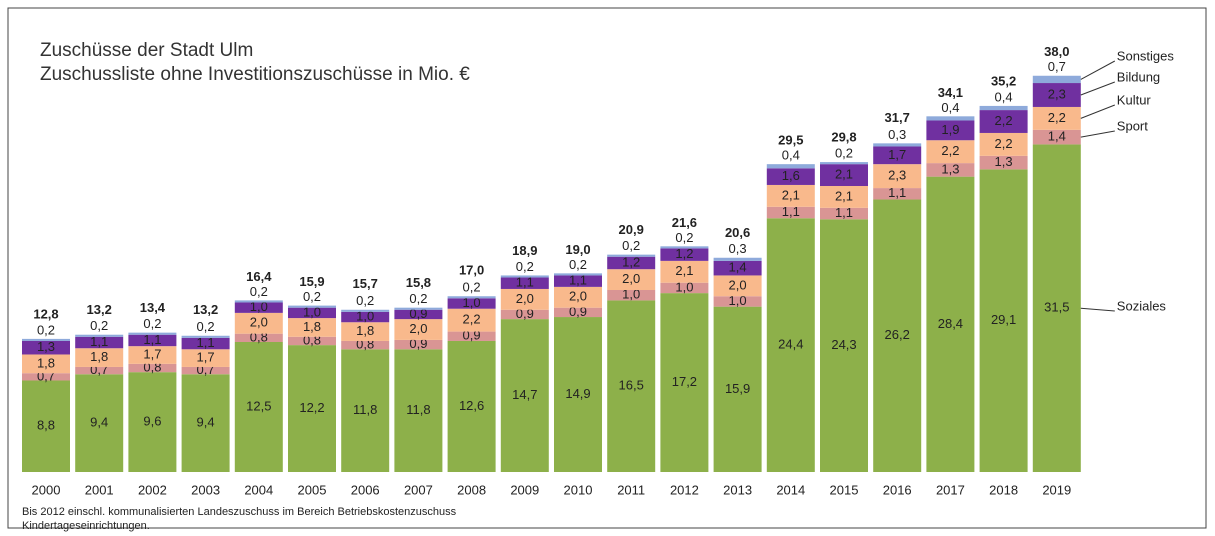 This screenshot has width=1215, height=536. I want to click on data-label: 31,5, so click(1056, 307).